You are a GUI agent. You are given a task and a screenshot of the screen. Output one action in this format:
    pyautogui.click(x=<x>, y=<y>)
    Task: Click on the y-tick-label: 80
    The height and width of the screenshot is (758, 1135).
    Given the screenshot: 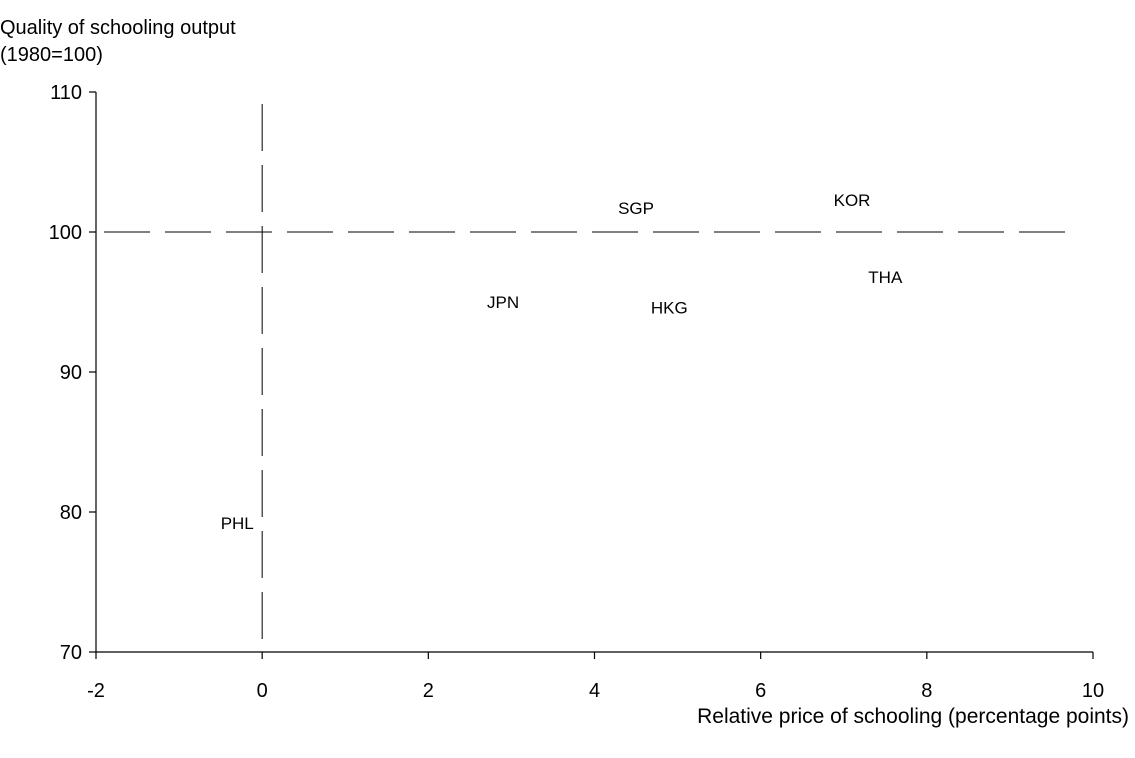 What is the action you would take?
    pyautogui.click(x=71, y=513)
    